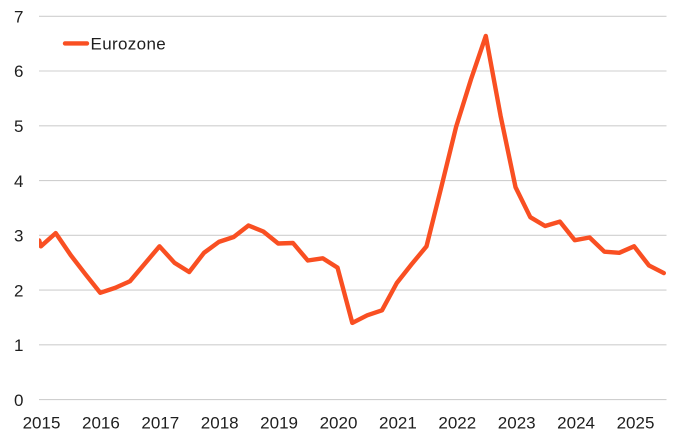 This screenshot has height=443, width=685. What do you see at coordinates (398, 423) in the screenshot?
I see `svg-text: 2021` at bounding box center [398, 423].